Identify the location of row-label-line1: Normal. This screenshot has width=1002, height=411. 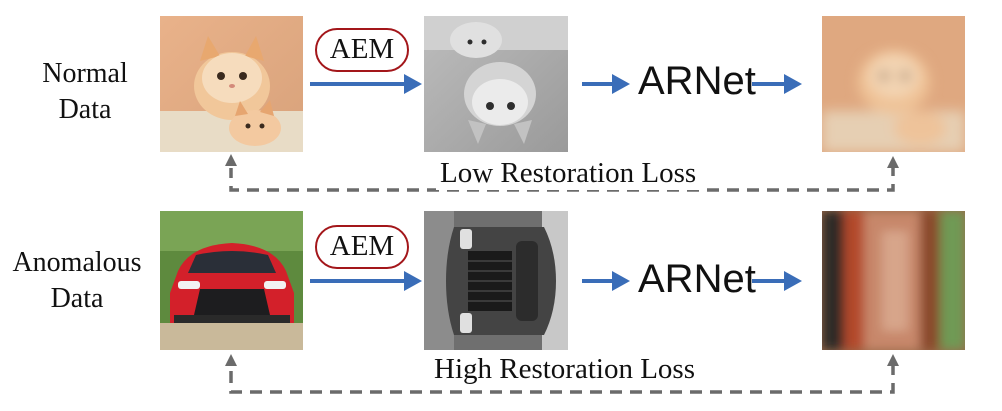
(85, 73).